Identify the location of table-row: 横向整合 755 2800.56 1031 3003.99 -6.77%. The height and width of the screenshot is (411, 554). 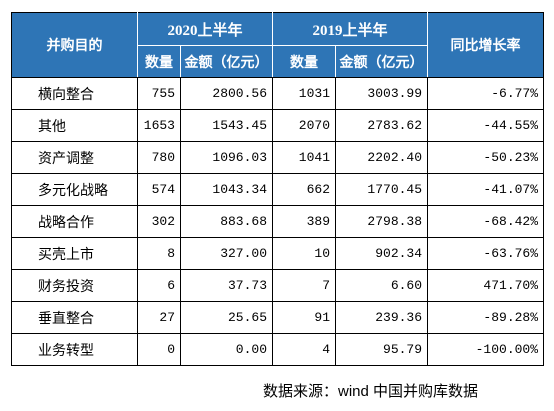
(278, 93).